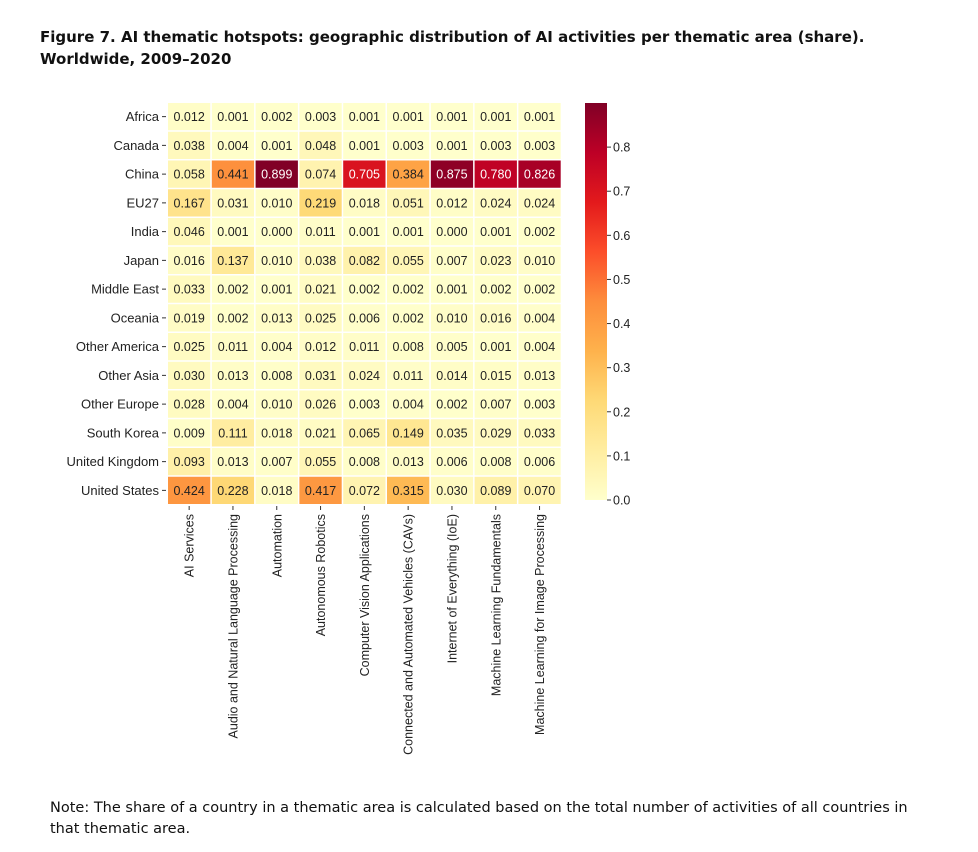  Describe the element at coordinates (451, 347) in the screenshot. I see `cell-value-label: 0.005` at that location.